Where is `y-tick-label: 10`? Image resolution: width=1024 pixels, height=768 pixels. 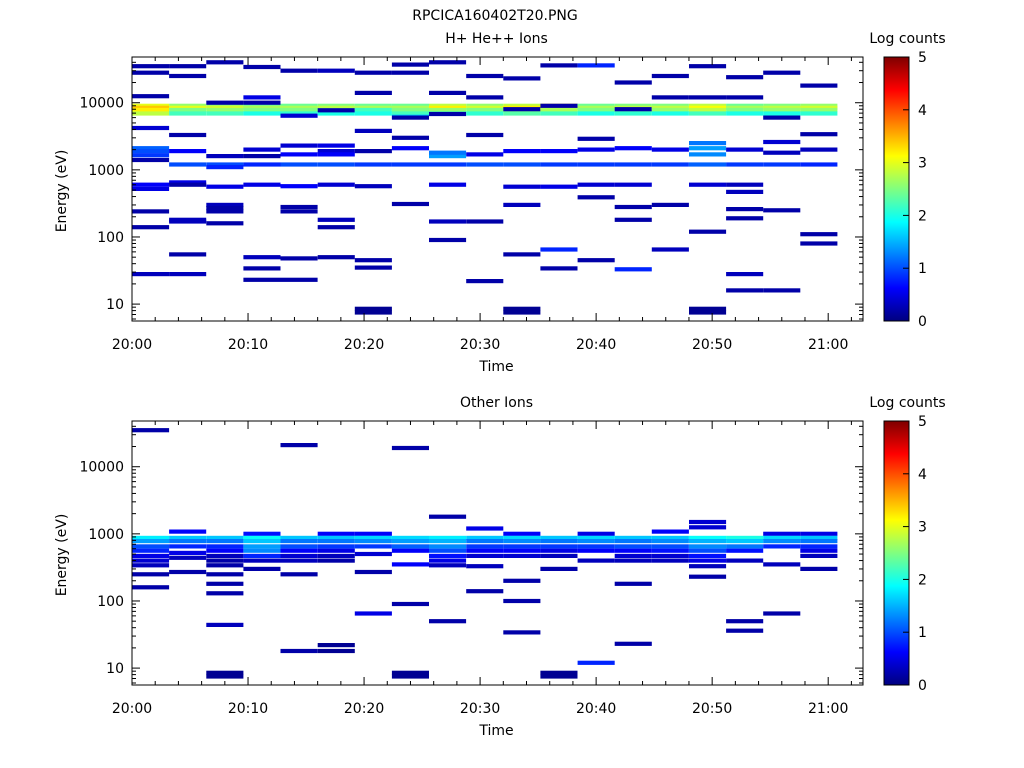
y-tick-label: 10 is located at coordinates (115, 305).